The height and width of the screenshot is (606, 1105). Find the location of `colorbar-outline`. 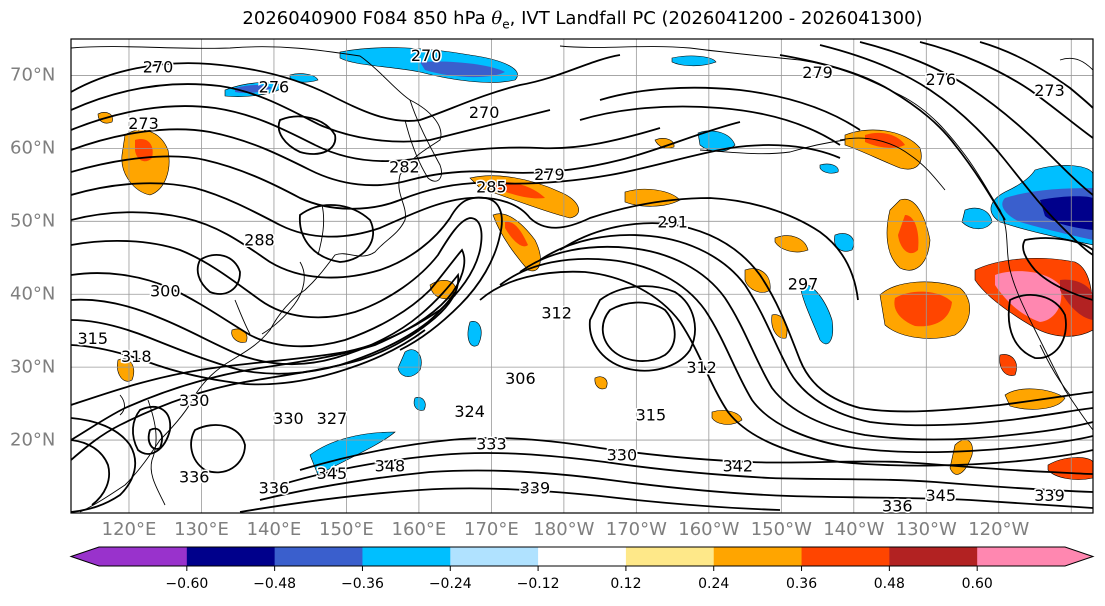

colorbar-outline is located at coordinates (582, 556).